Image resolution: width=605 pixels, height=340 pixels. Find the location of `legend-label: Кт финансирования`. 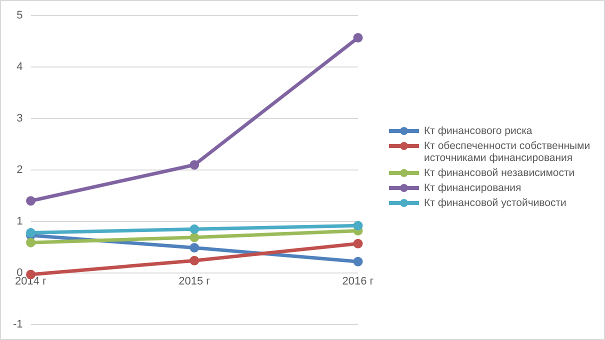

legend-label: Кт финансирования is located at coordinates (473, 188).